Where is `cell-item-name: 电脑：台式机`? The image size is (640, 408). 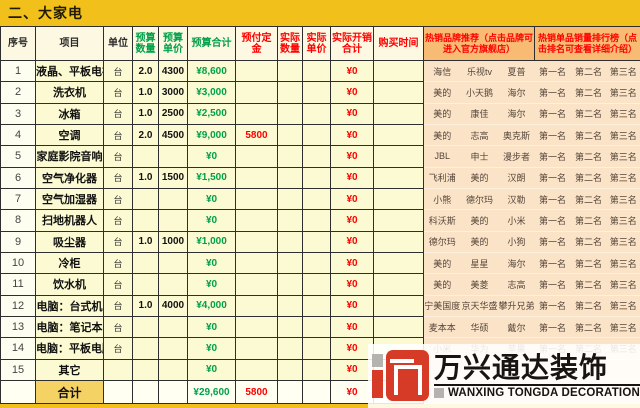 cell-item-name: 电脑：台式机 is located at coordinates (69, 305).